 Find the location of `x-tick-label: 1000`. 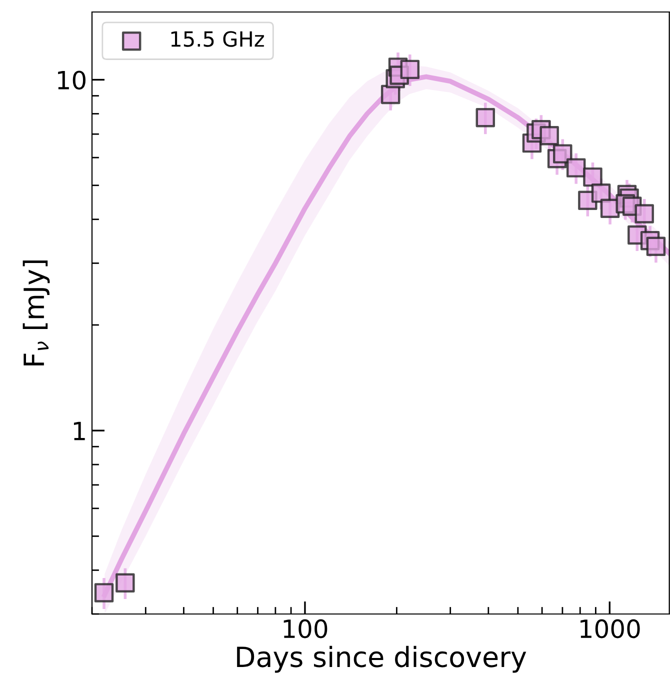

x-tick-label: 1000 is located at coordinates (610, 628).